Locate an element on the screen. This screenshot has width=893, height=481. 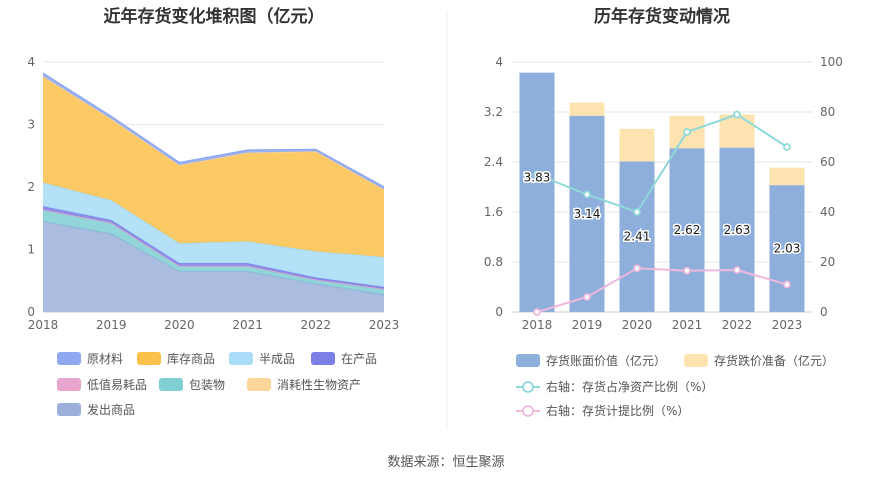
legend-label: 在产品 is located at coordinates (359, 359).